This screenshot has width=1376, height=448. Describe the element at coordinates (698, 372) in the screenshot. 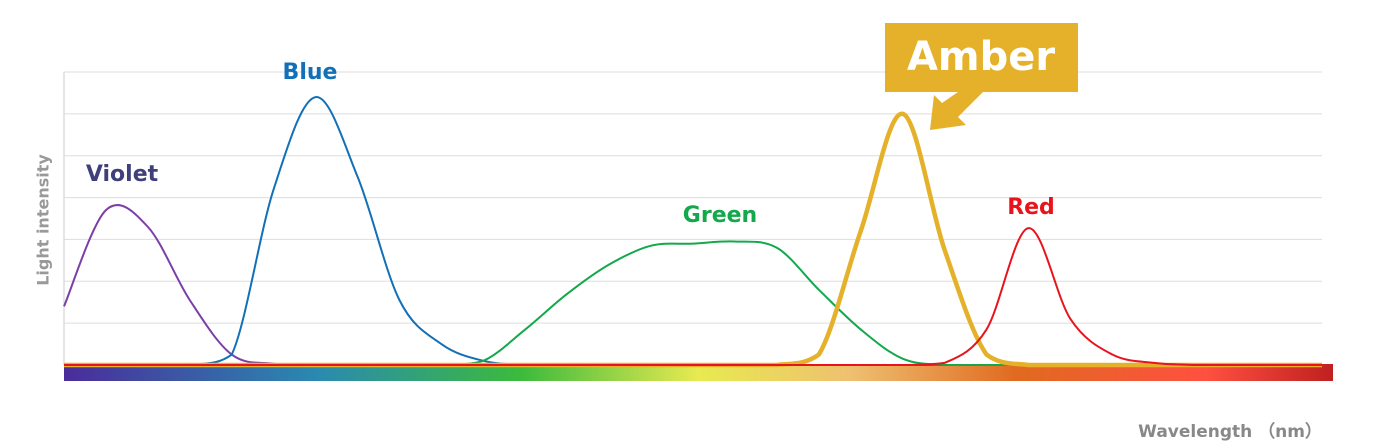

I see `spectrum-bar` at that location.